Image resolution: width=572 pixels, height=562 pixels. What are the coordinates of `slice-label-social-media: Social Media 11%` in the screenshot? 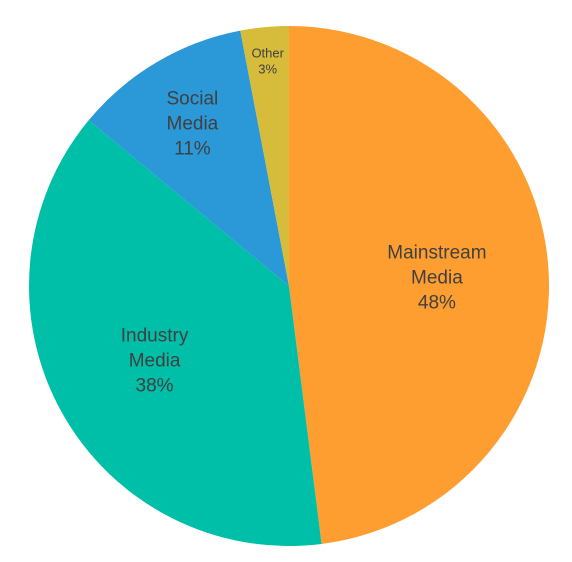 It's located at (193, 123).